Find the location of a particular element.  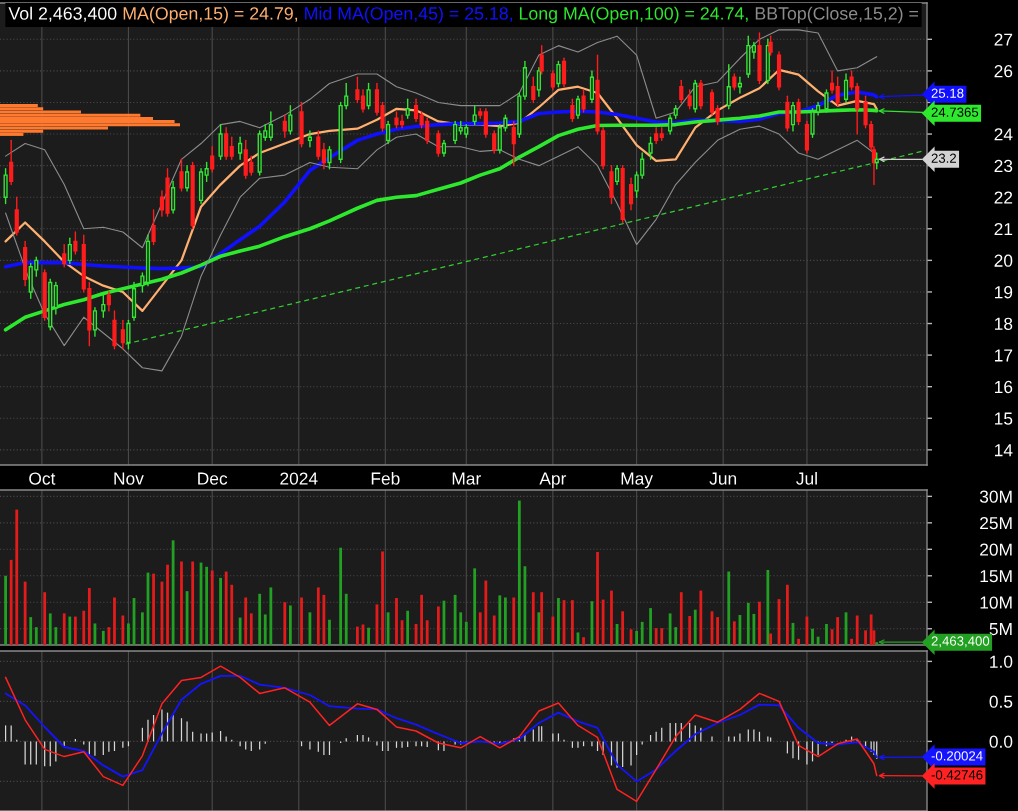

data-label: 2,463,400 is located at coordinates (960, 642).